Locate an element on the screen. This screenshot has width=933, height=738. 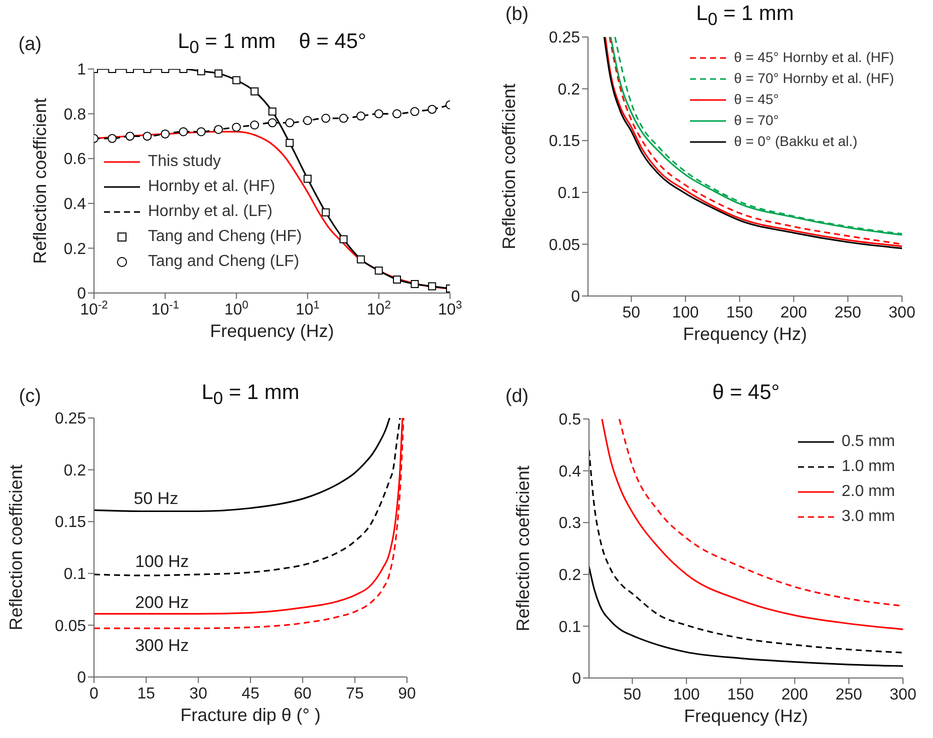
legend-label: 0.5 mm is located at coordinates (868, 442).